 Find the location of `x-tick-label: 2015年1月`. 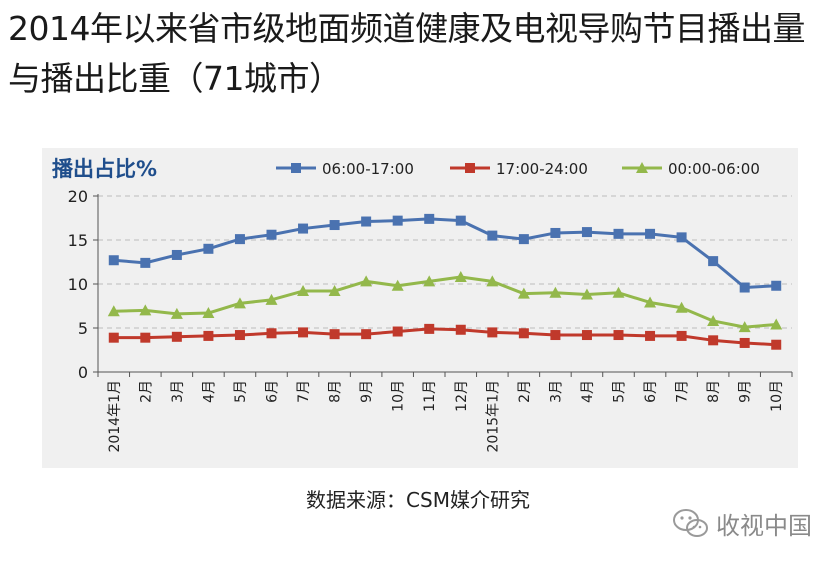

x-tick-label: 2015年1月 is located at coordinates (493, 416).